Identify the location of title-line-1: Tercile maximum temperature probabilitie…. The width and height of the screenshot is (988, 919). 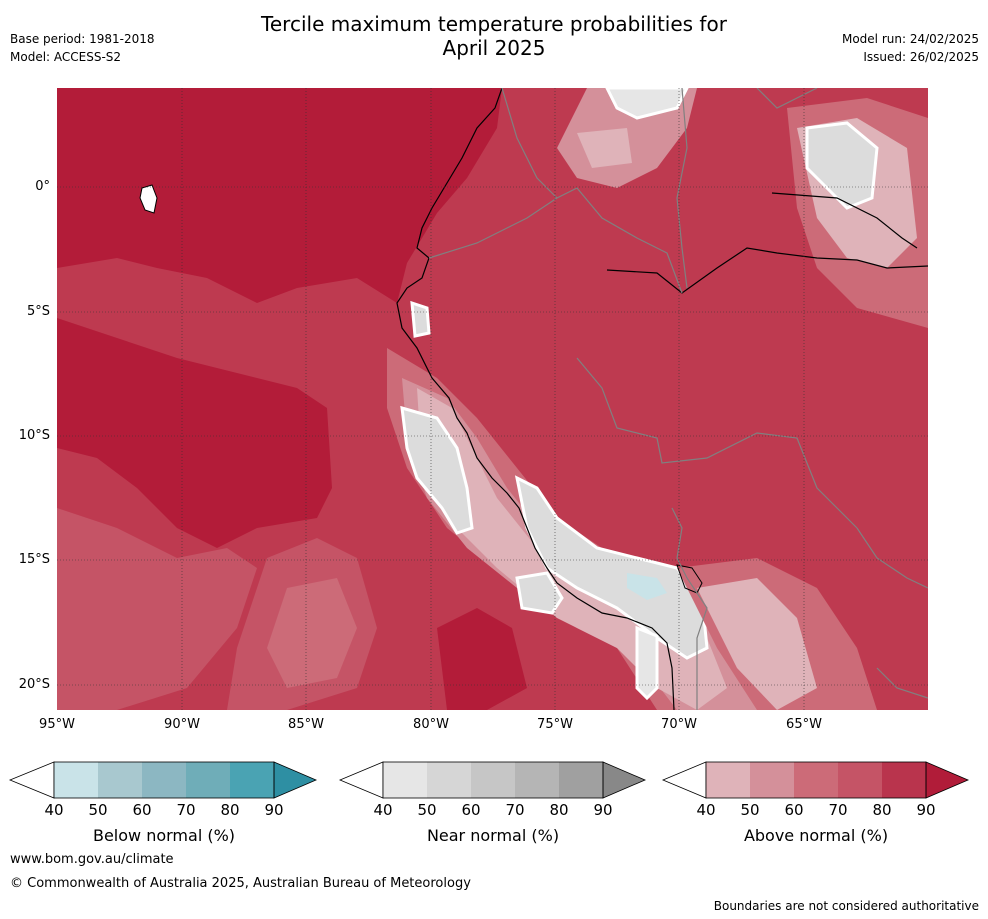
(494, 24).